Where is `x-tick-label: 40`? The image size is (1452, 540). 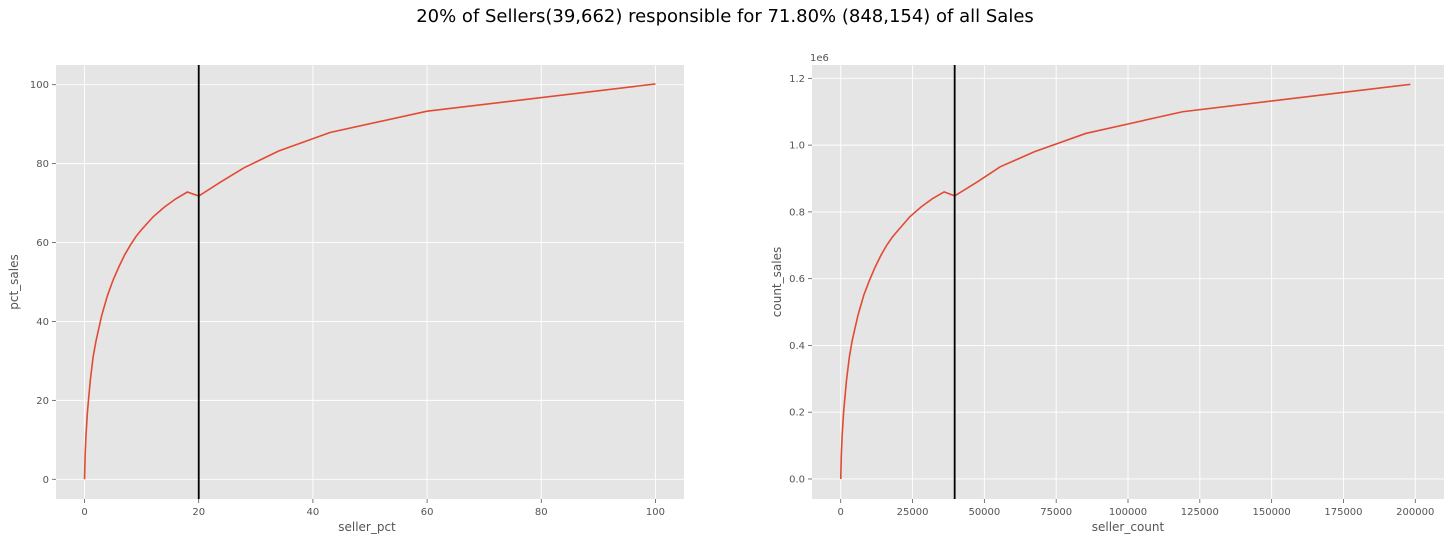
x-tick-label: 40 is located at coordinates (313, 512).